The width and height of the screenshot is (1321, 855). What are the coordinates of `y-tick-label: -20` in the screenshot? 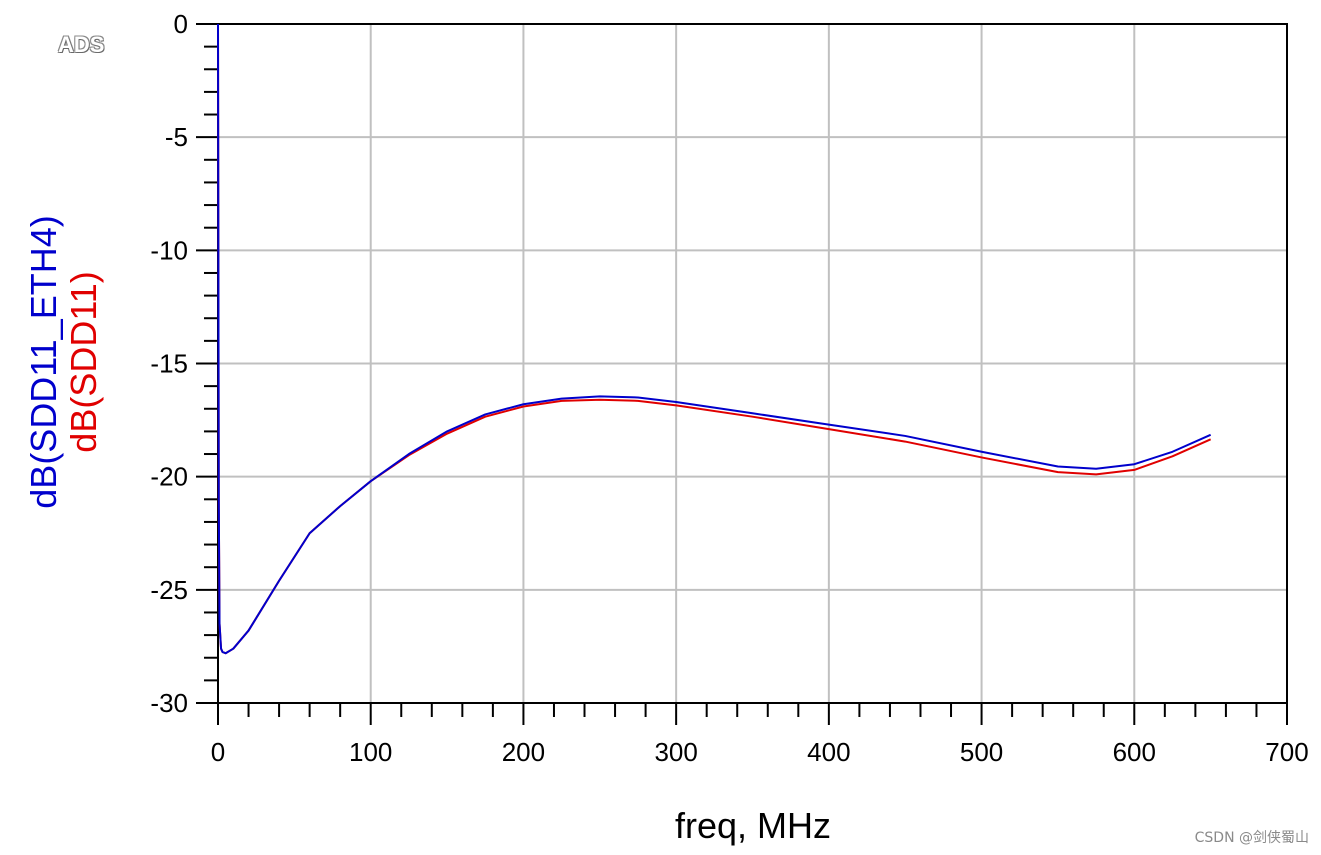 It's located at (169, 477).